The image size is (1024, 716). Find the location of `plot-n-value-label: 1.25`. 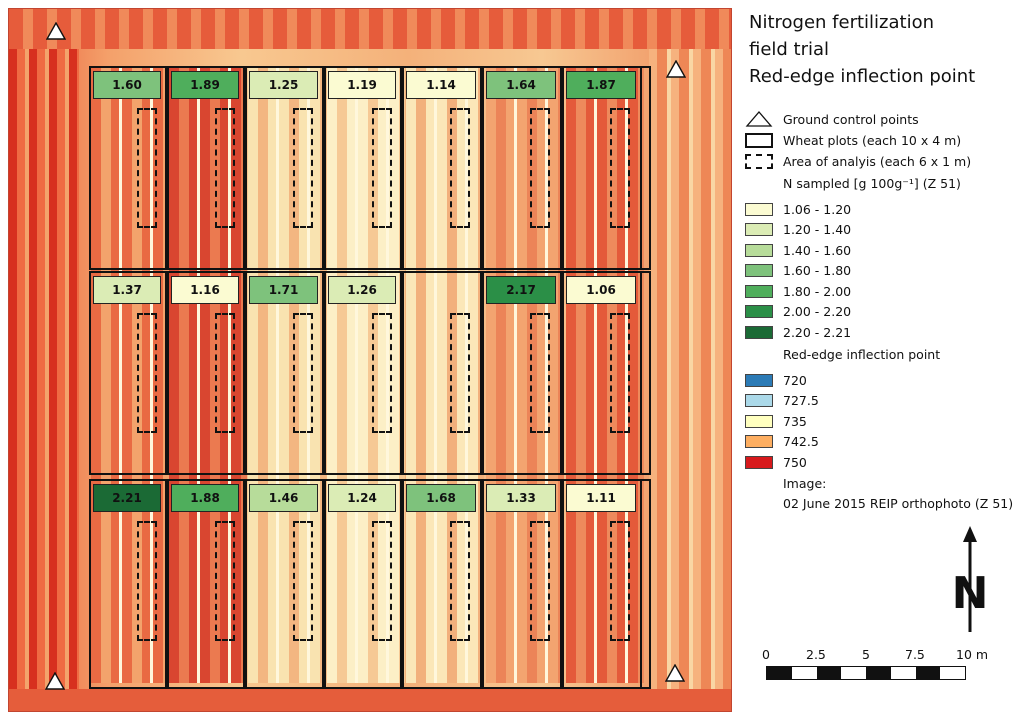

plot-n-value-label: 1.25 is located at coordinates (283, 85).